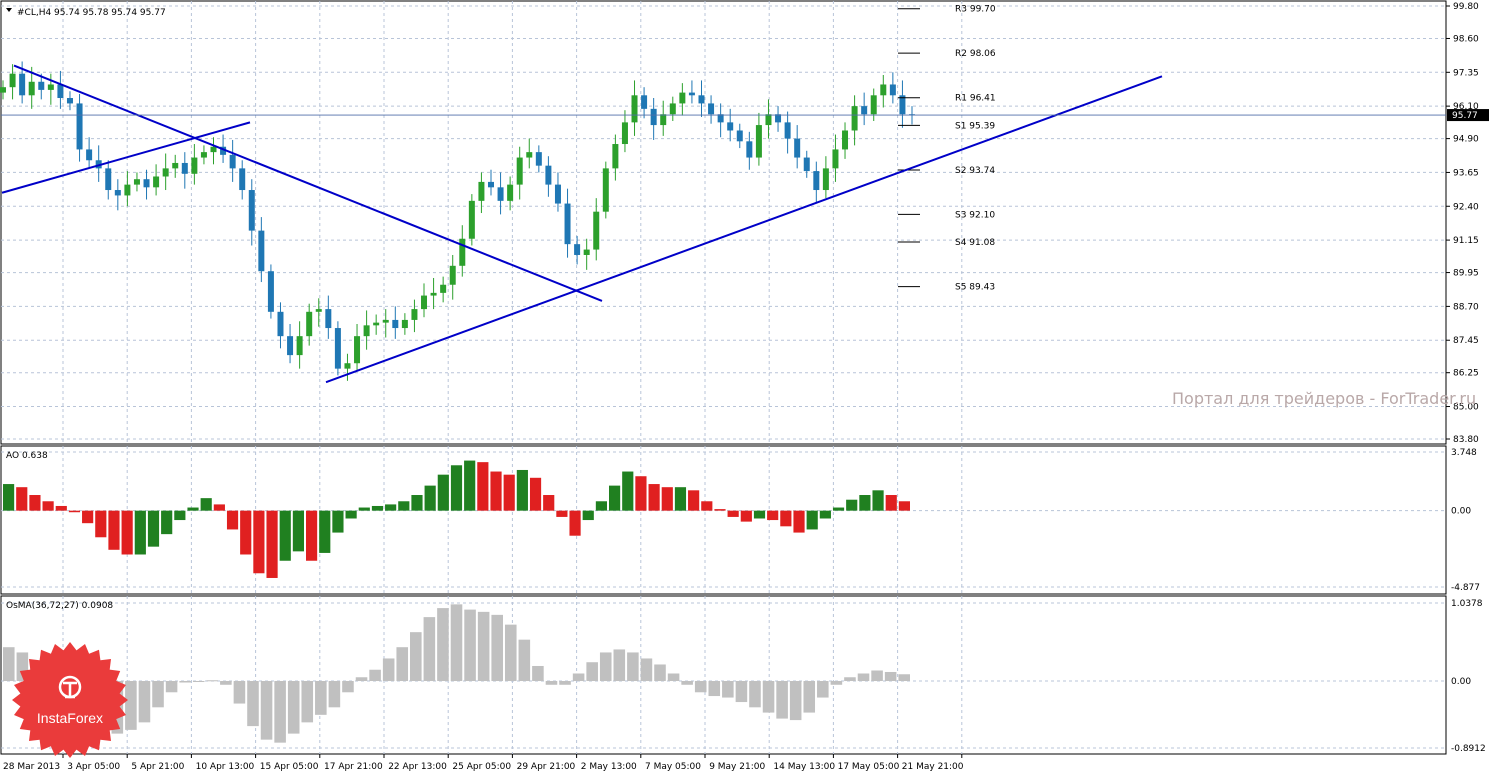 This screenshot has width=1489, height=775. What do you see at coordinates (9, 10) in the screenshot?
I see `dropdown-arrow-icon` at bounding box center [9, 10].